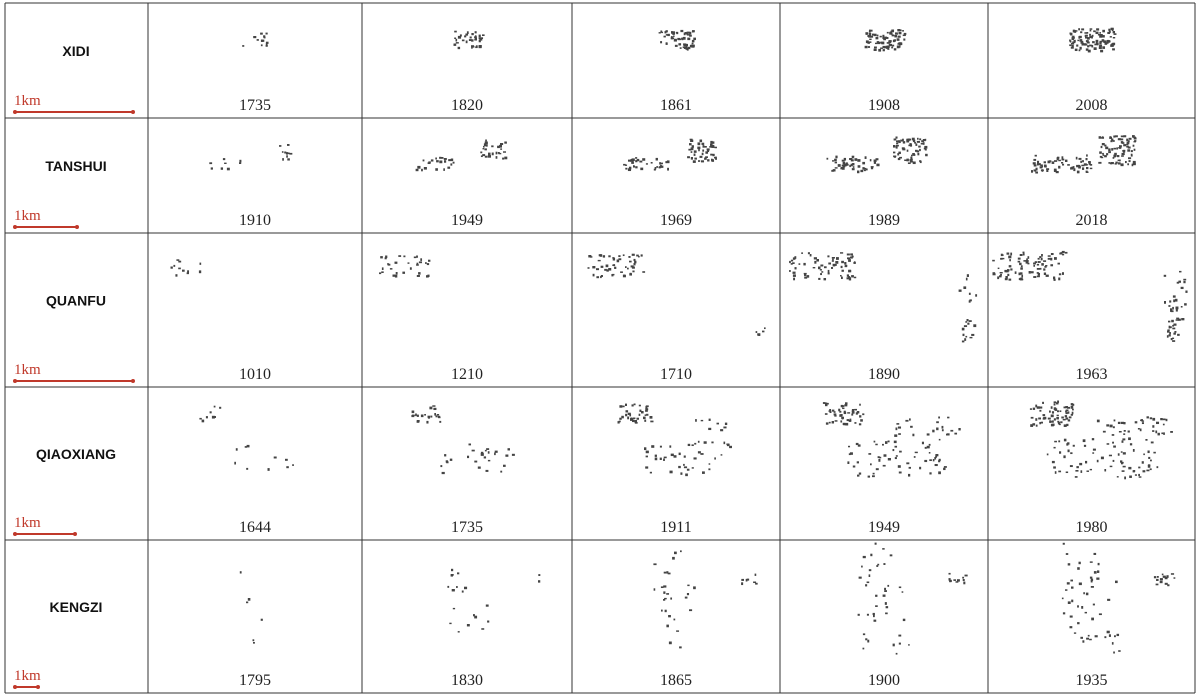 This screenshot has height=697, width=1200. I want to click on year-label: 2008, so click(1092, 105).